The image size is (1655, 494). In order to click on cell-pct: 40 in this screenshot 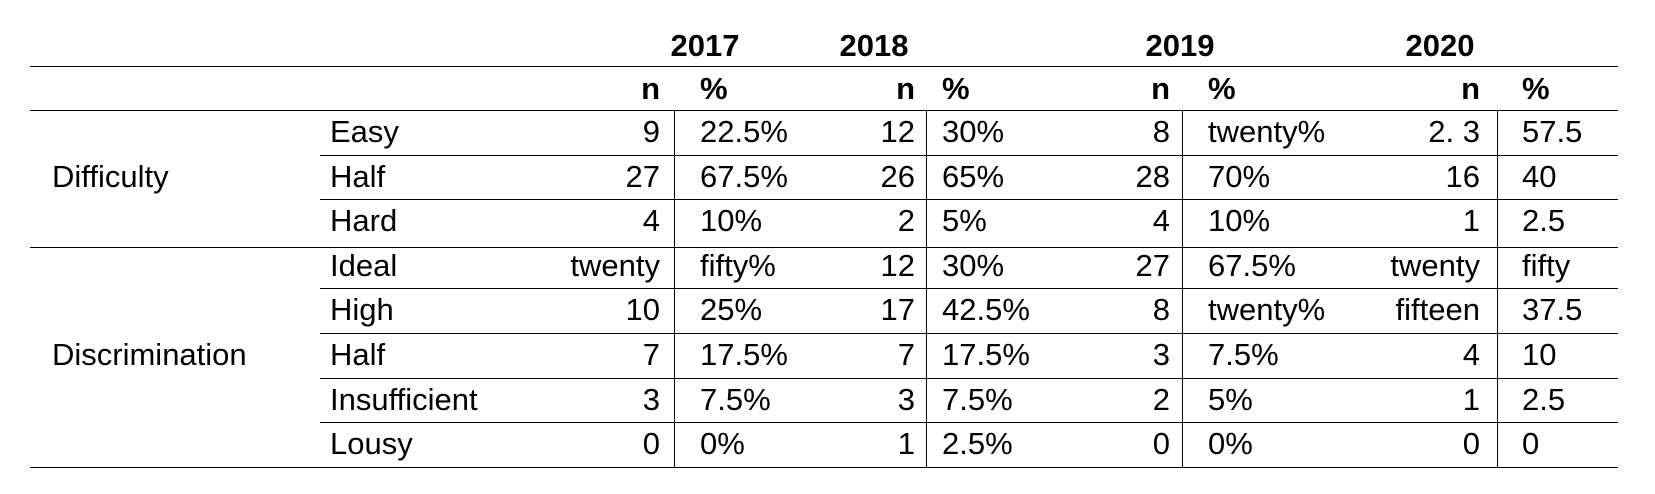, I will do `click(1539, 176)`.